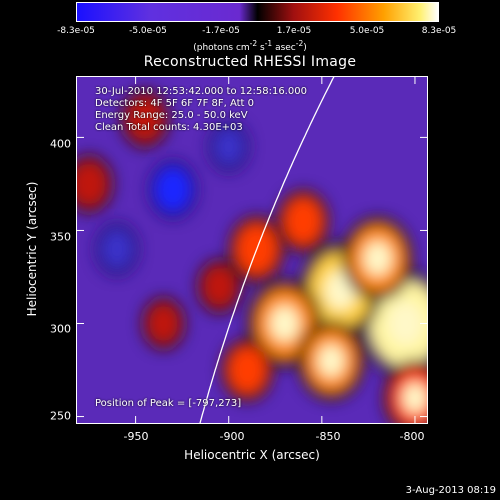  What do you see at coordinates (252, 455) in the screenshot?
I see `x-axis-label: Heliocentric X (arcsec)` at bounding box center [252, 455].